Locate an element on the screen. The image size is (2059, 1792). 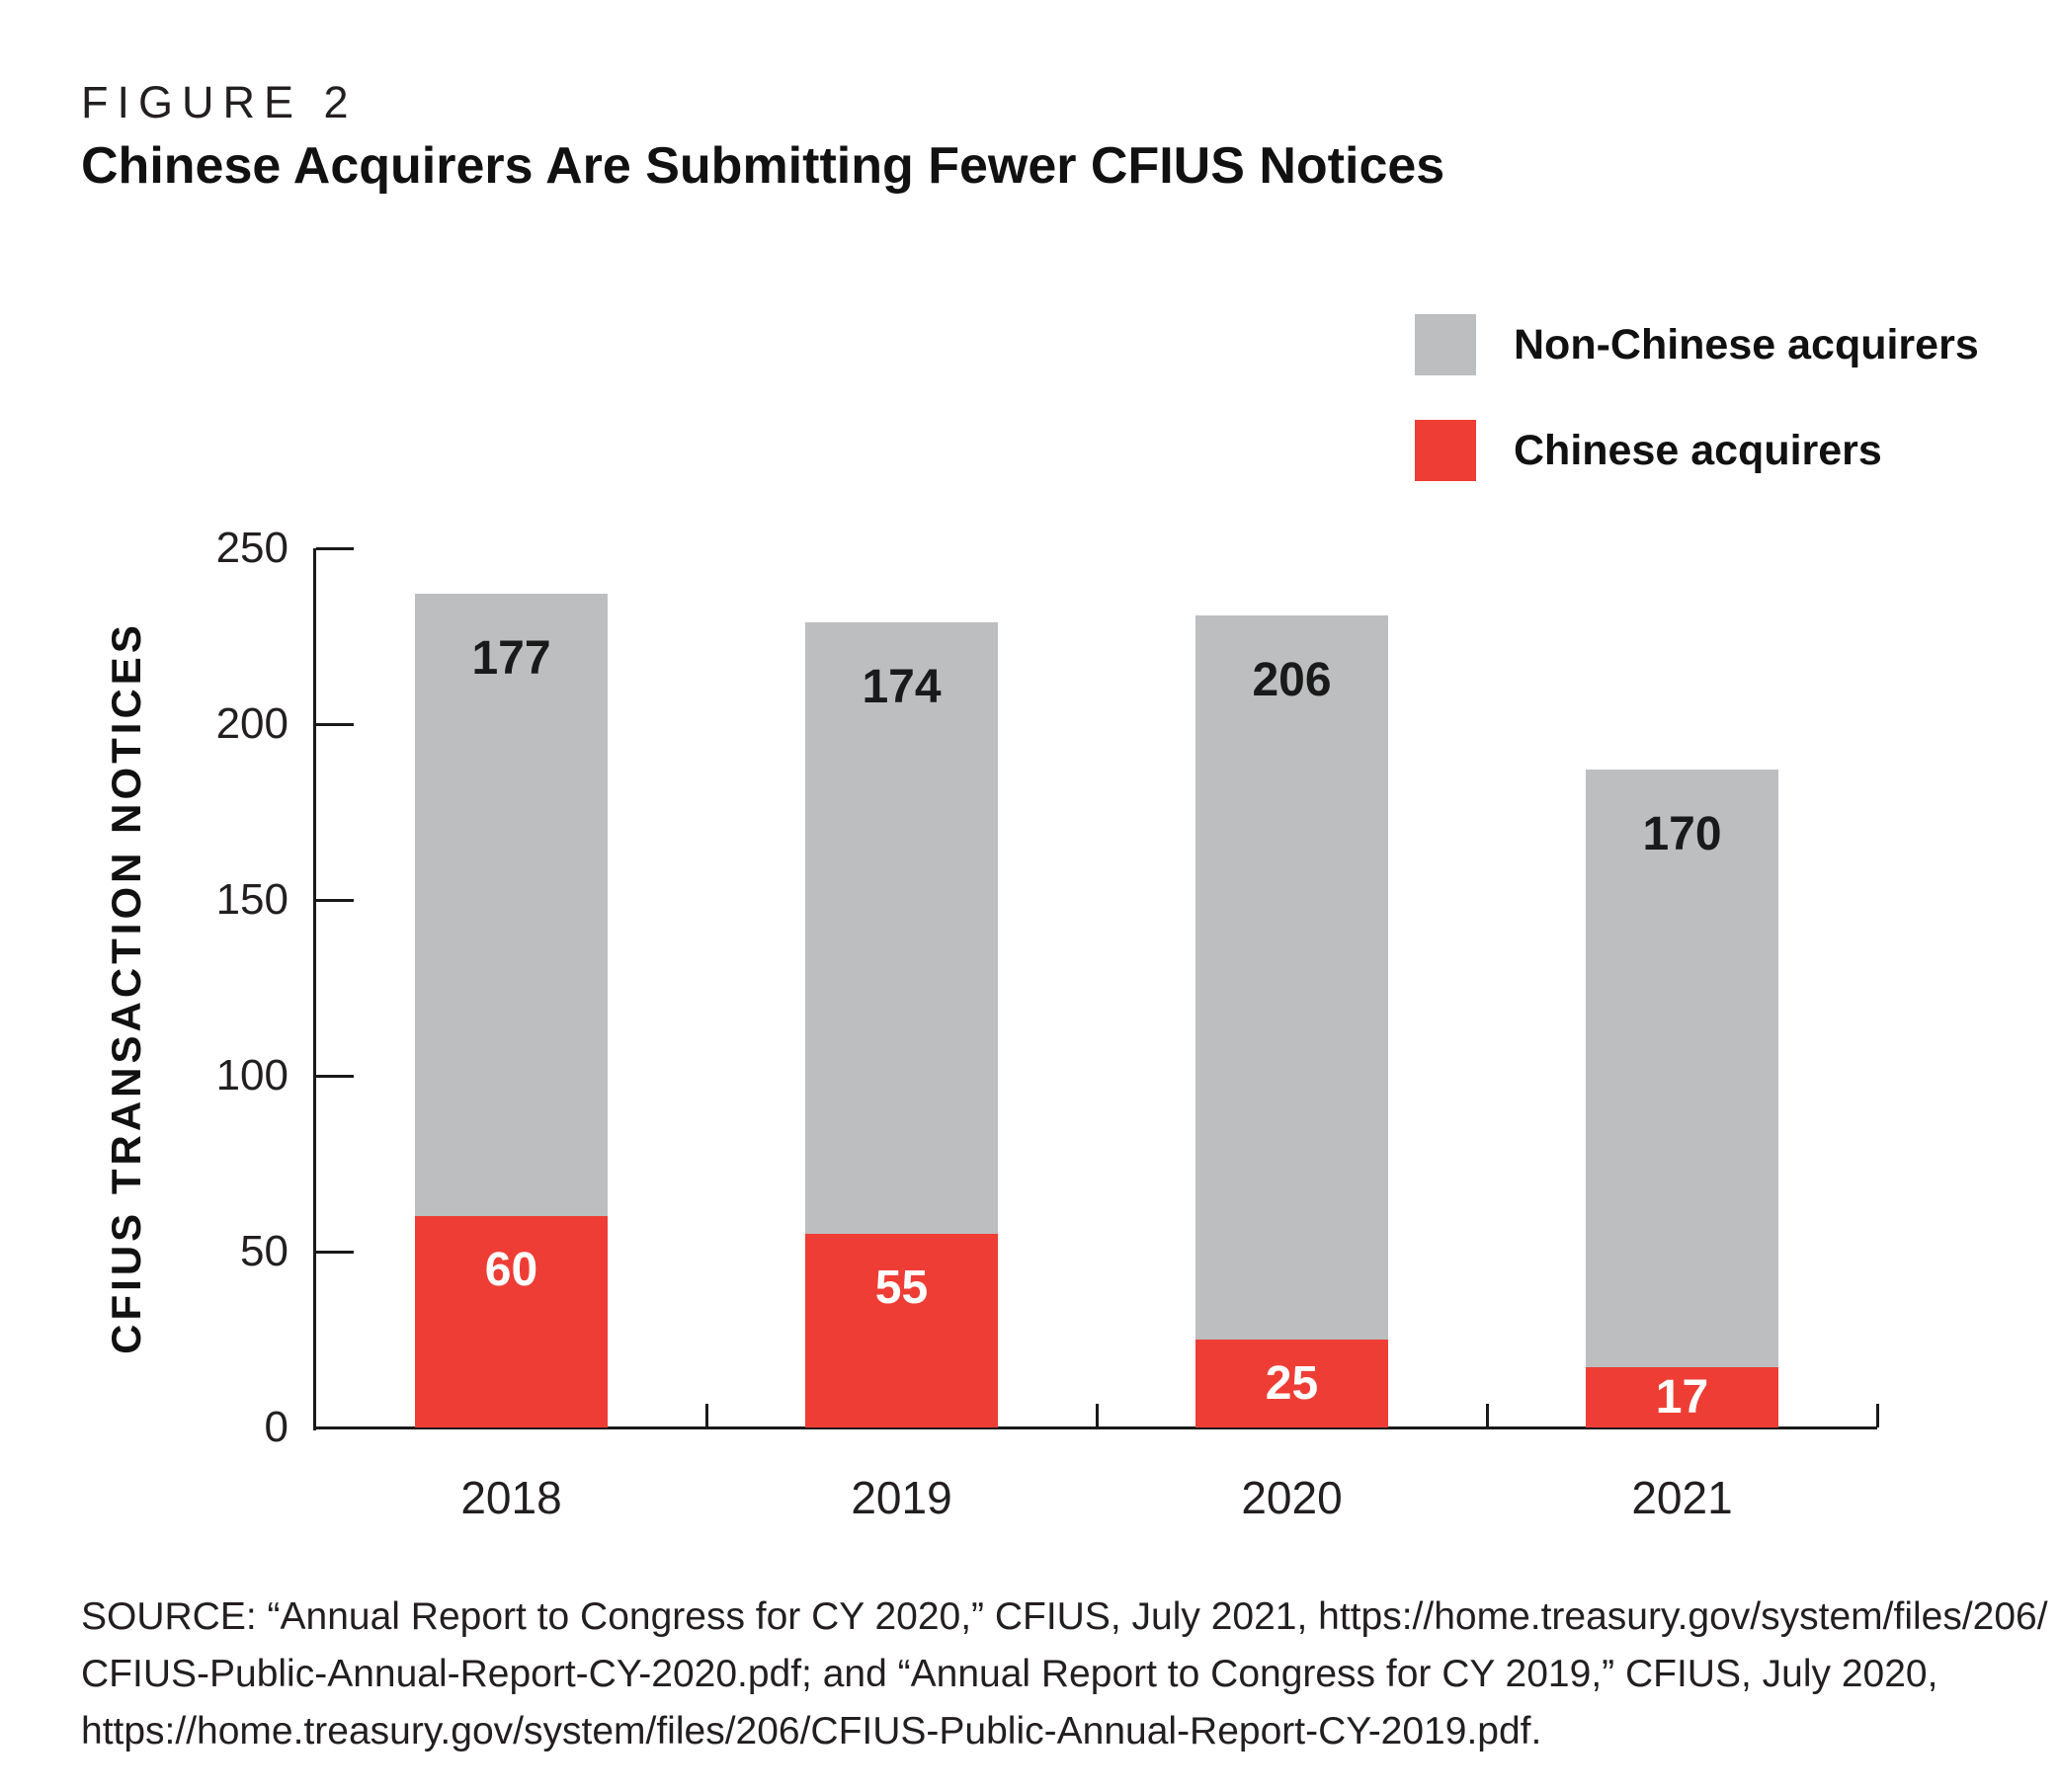
y-tick-label-100: 100 is located at coordinates (251, 1076).